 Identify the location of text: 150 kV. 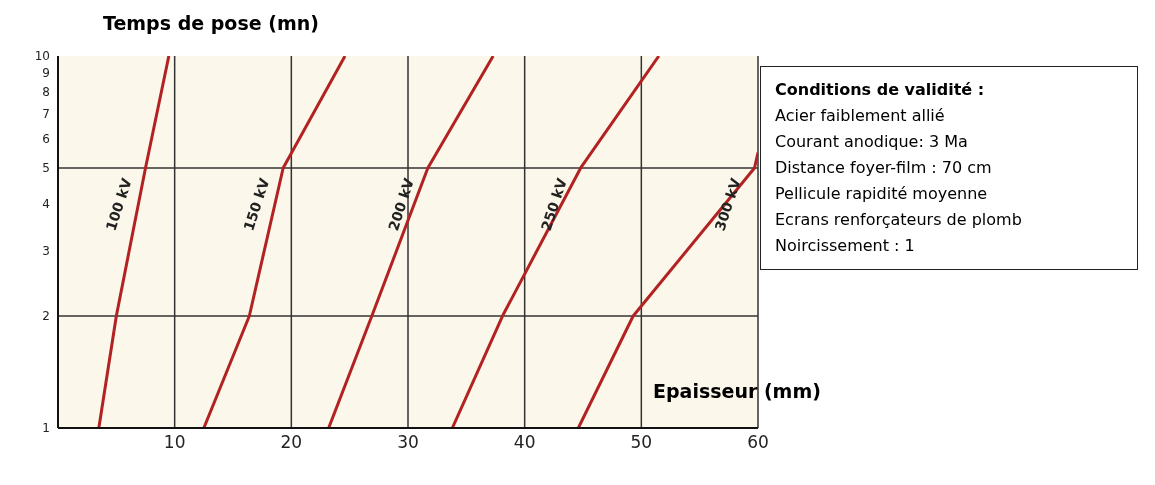
(256, 204).